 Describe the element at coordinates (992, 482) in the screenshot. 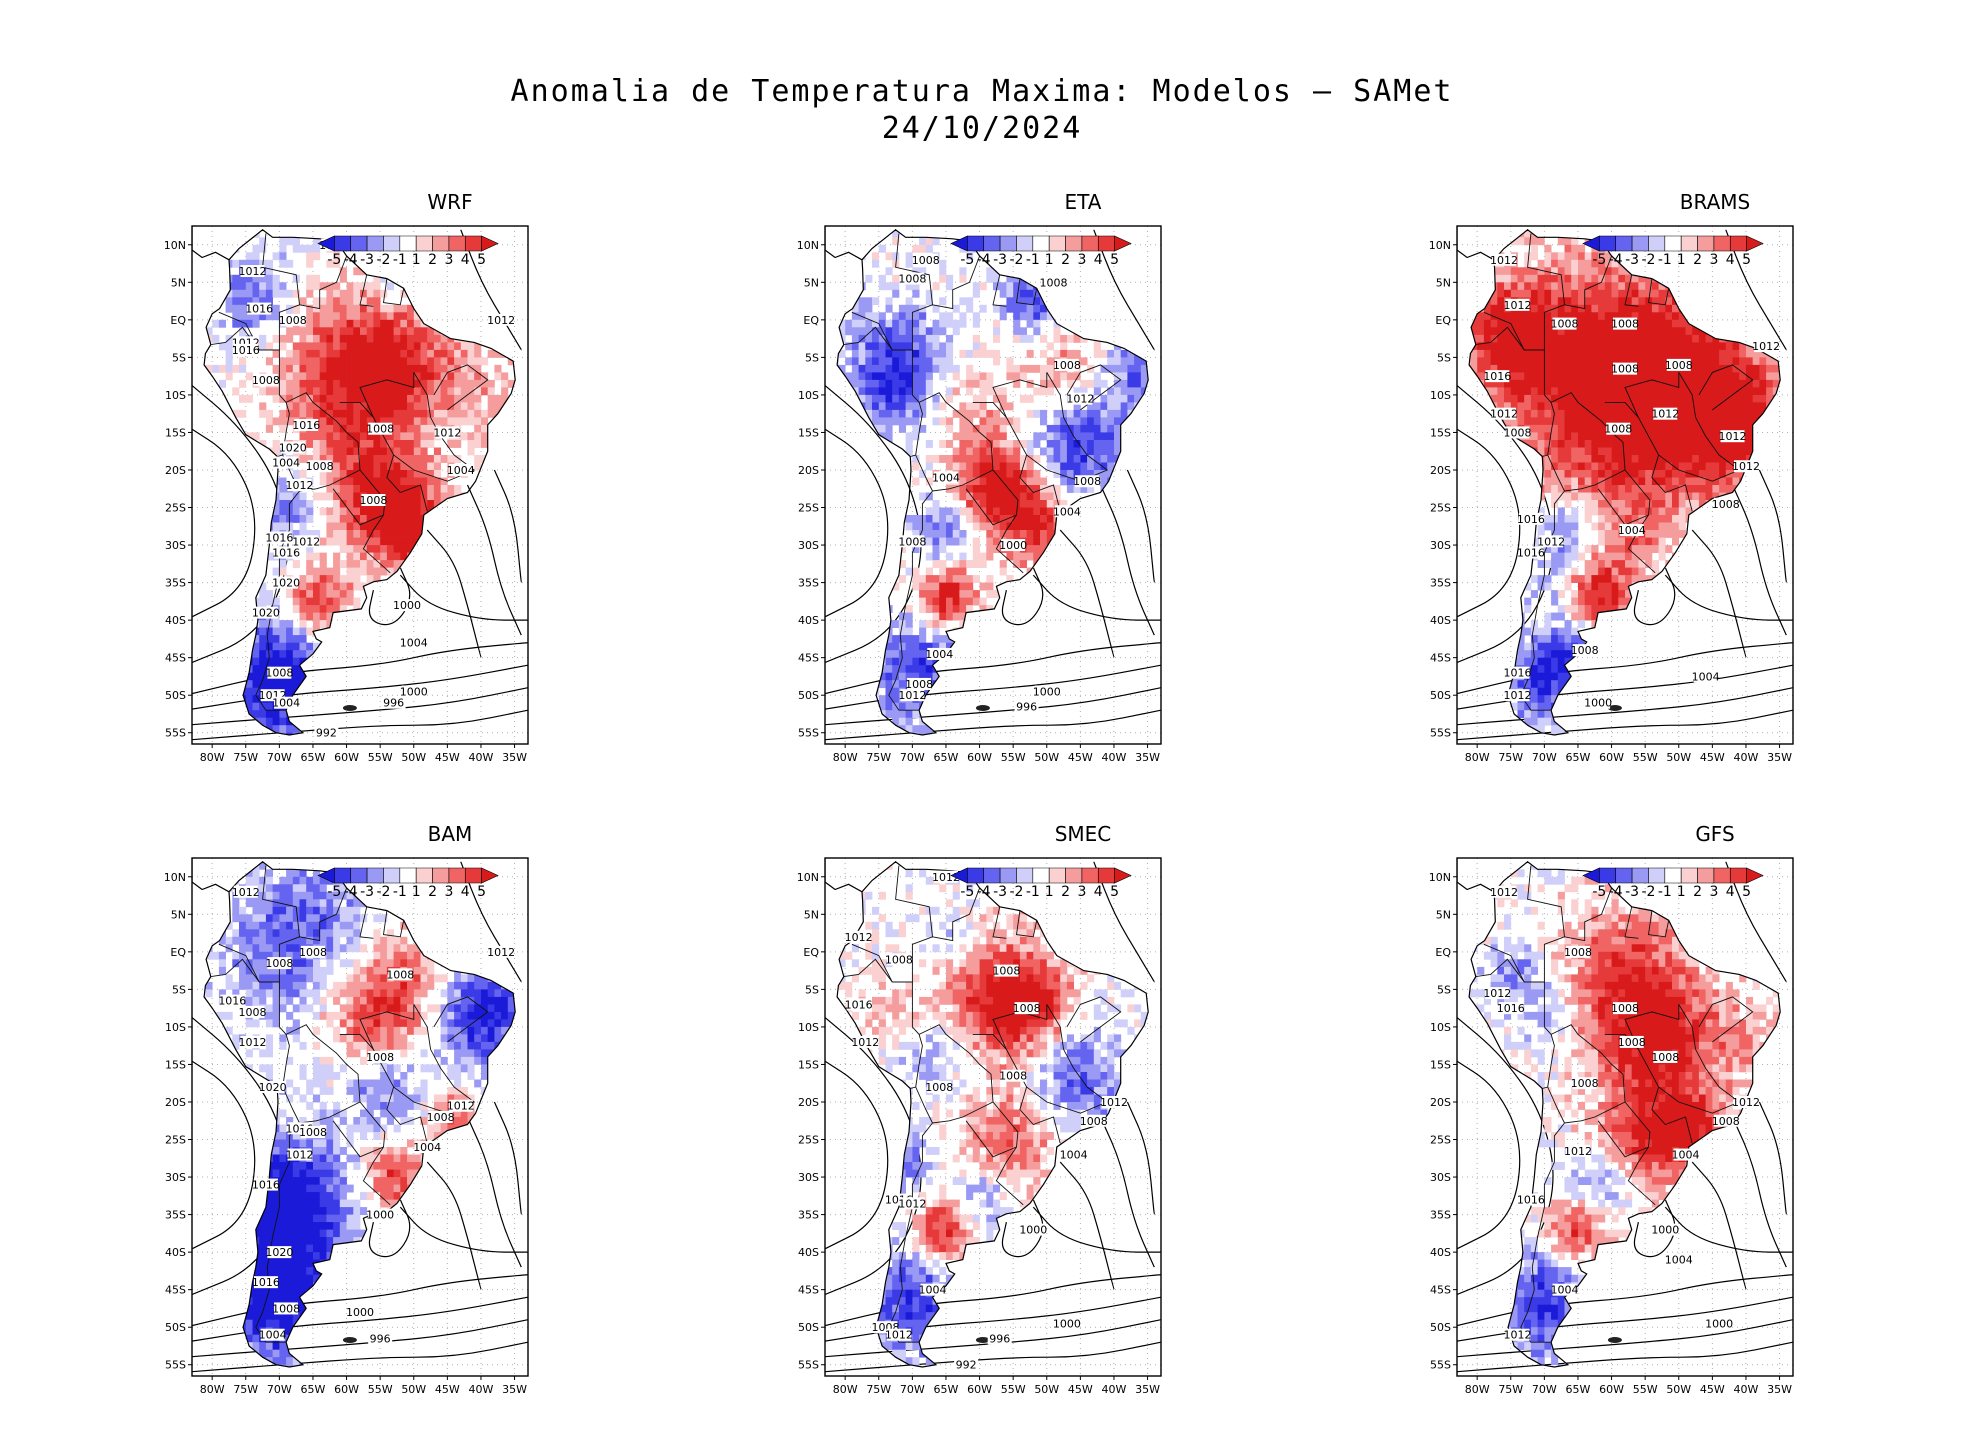

I see `coastline` at that location.